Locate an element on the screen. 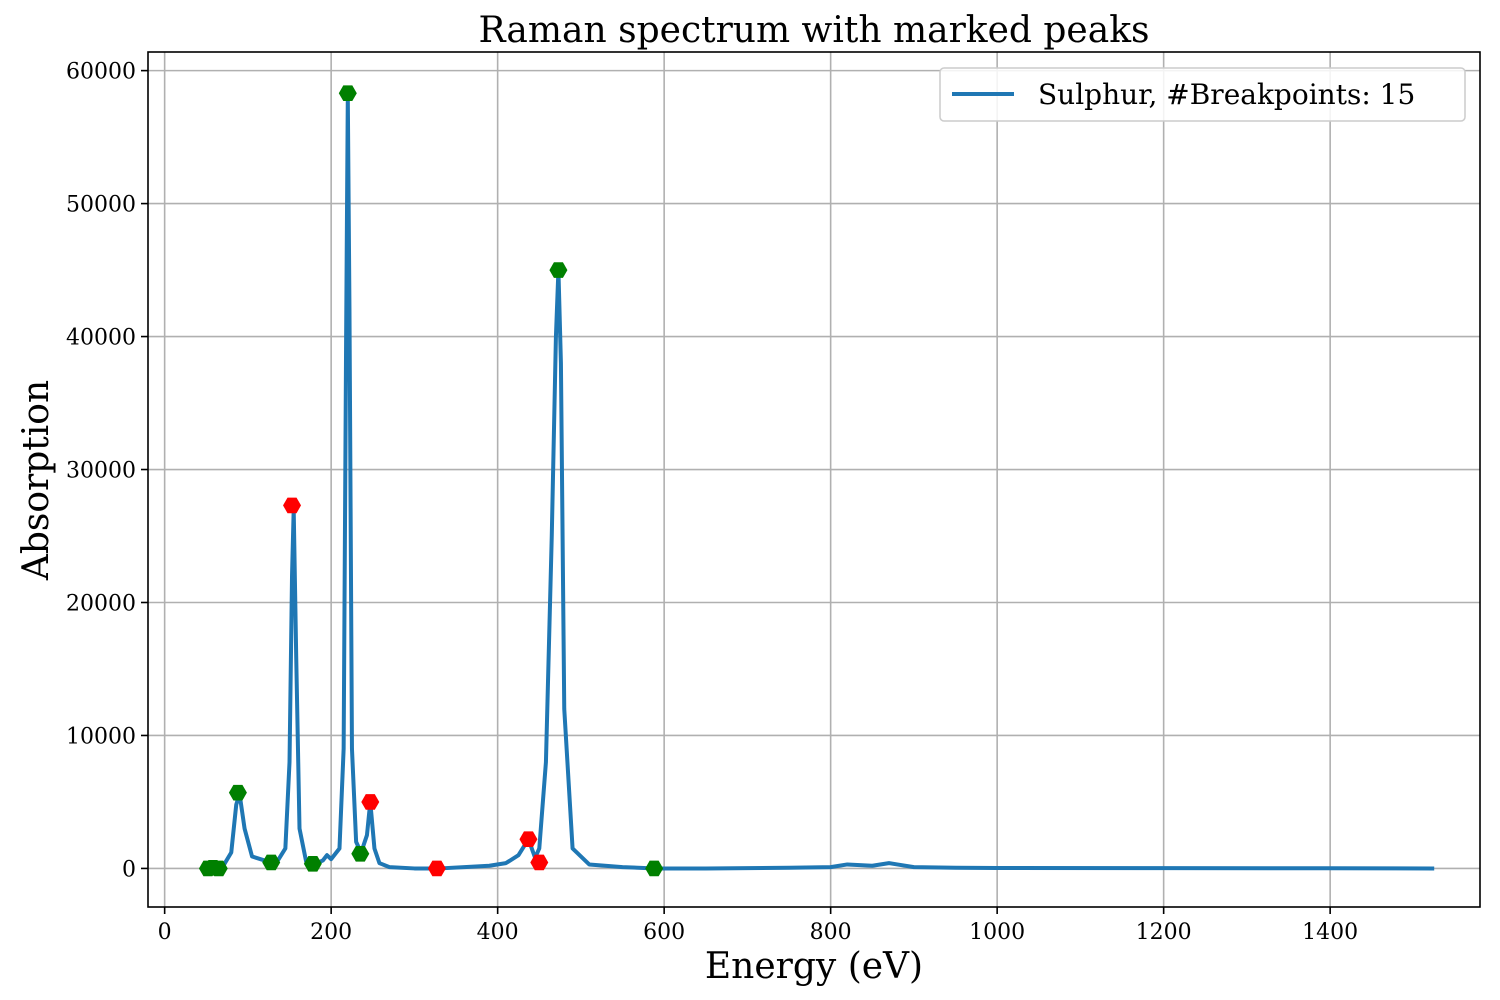 This screenshot has height=1000, width=1500. legend: Sulphur, #Breakpoints: 15 is located at coordinates (1202, 94).